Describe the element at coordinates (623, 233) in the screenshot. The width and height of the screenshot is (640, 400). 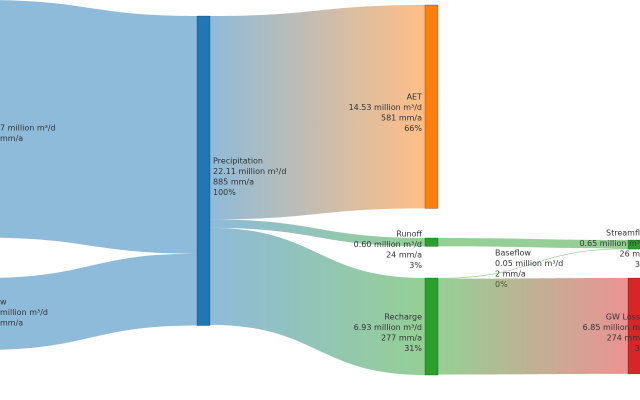
I see `node-label: Streamfl` at that location.